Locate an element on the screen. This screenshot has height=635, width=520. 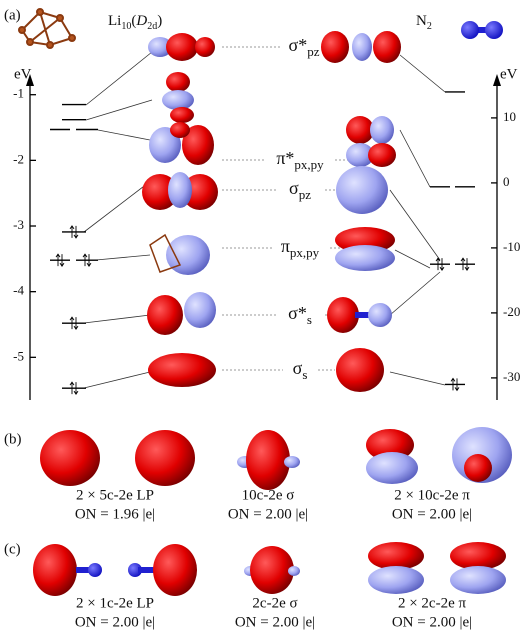
orbital-main: π is located at coordinates (285, 246).